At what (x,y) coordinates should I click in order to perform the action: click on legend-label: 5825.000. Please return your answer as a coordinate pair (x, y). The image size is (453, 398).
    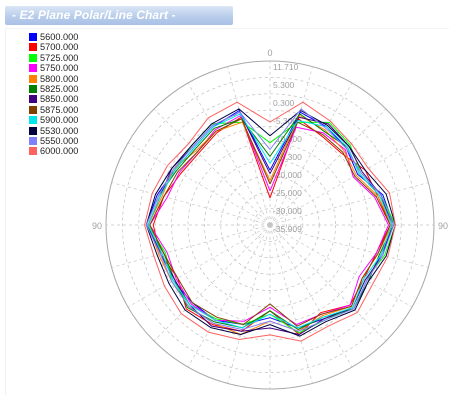
    Looking at the image, I should click on (59, 88).